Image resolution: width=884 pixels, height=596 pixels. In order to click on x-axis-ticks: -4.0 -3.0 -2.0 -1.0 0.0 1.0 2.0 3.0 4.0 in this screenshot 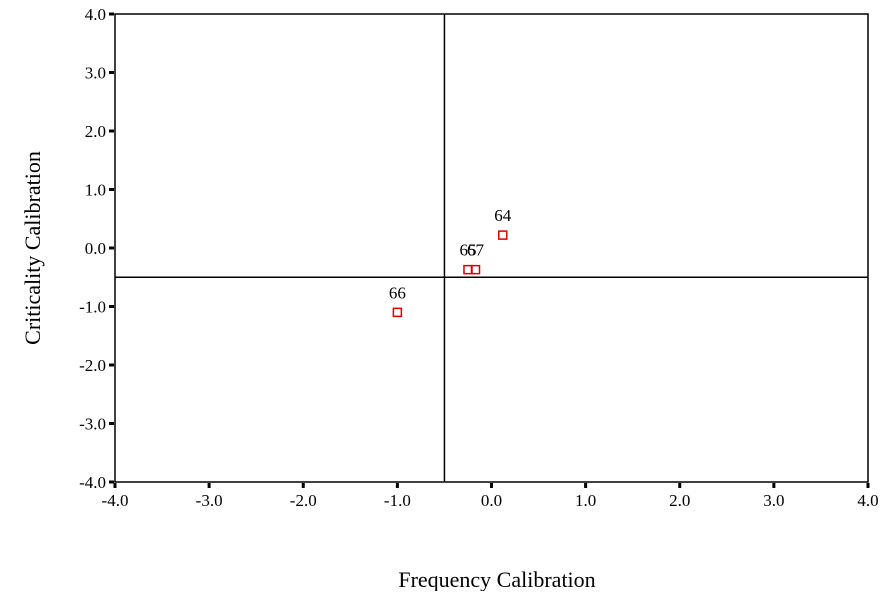, I will do `click(490, 496)`.